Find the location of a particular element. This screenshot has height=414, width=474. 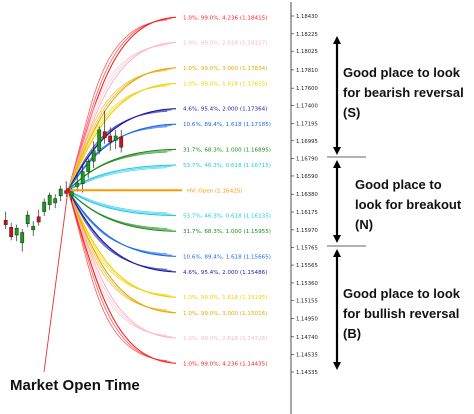

level-label: 53.7%, 46.3%, 0.618 (1.16135) is located at coordinates (227, 217).